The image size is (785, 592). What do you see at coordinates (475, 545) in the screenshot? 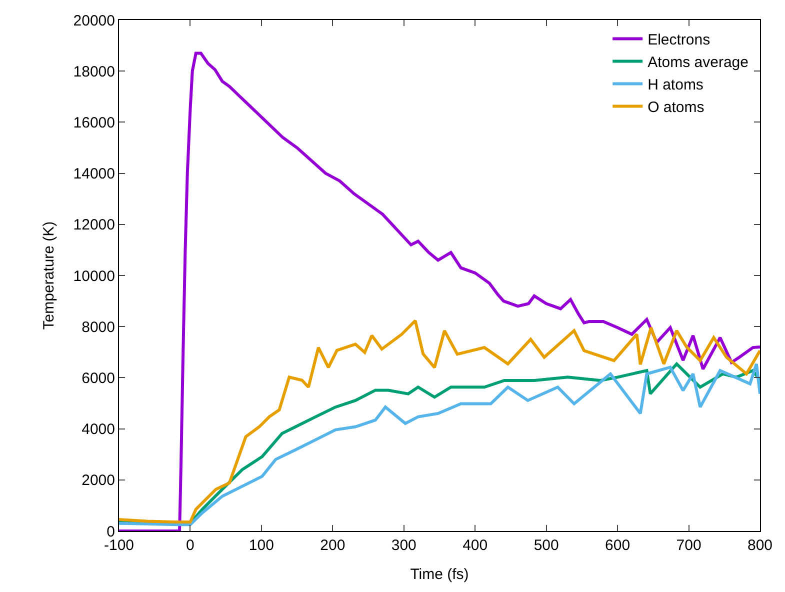
I see `x-tick-label: 400` at bounding box center [475, 545].